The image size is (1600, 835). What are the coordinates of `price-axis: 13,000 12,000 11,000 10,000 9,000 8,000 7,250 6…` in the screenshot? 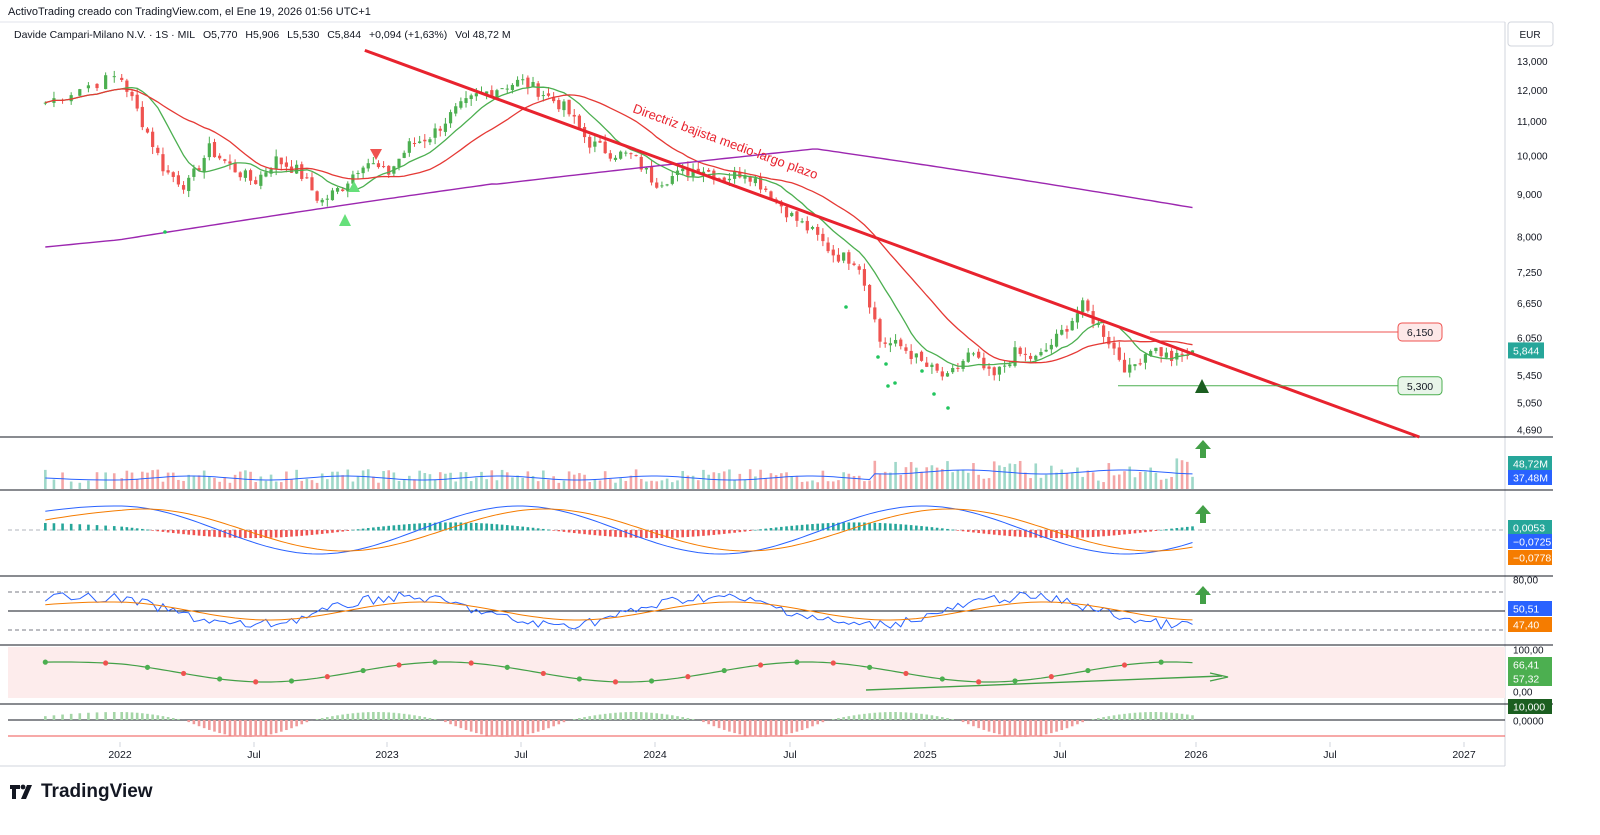 It's located at (1530, 392).